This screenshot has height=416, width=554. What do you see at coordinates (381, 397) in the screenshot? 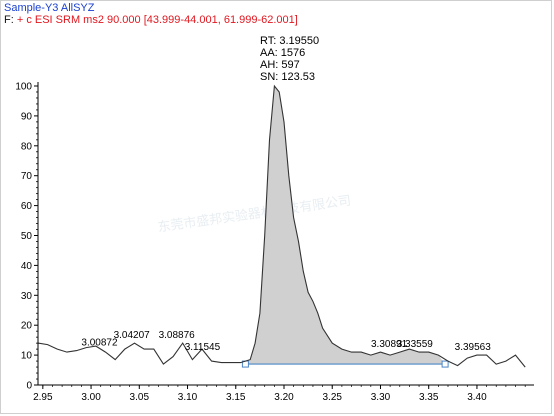
I see `x-tick-label: 3.30` at bounding box center [381, 397].